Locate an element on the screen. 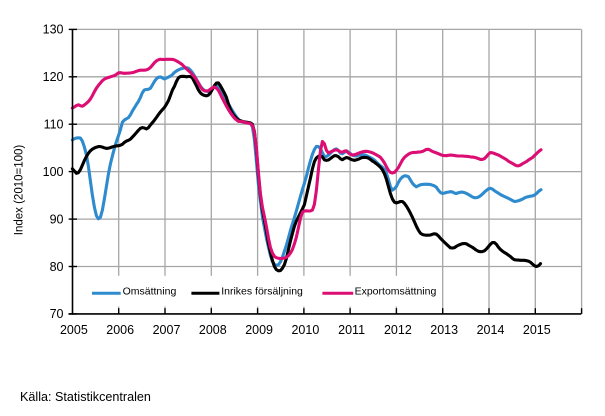 The image size is (605, 416). svg-text: 70 is located at coordinates (57, 314).